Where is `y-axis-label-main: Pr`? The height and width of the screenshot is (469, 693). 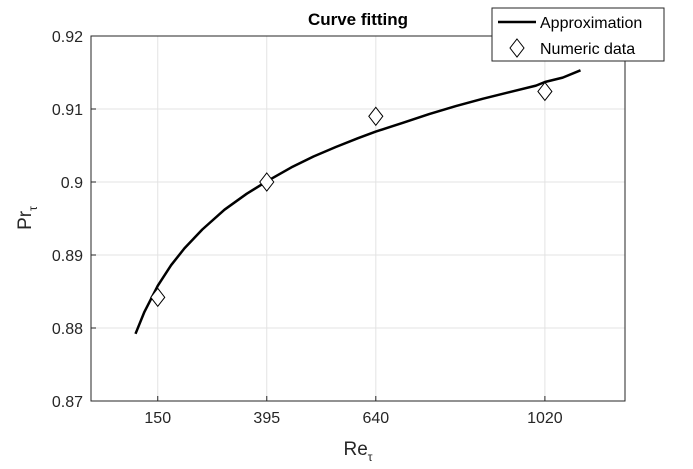 y-axis-label-main: Pr is located at coordinates (25, 220).